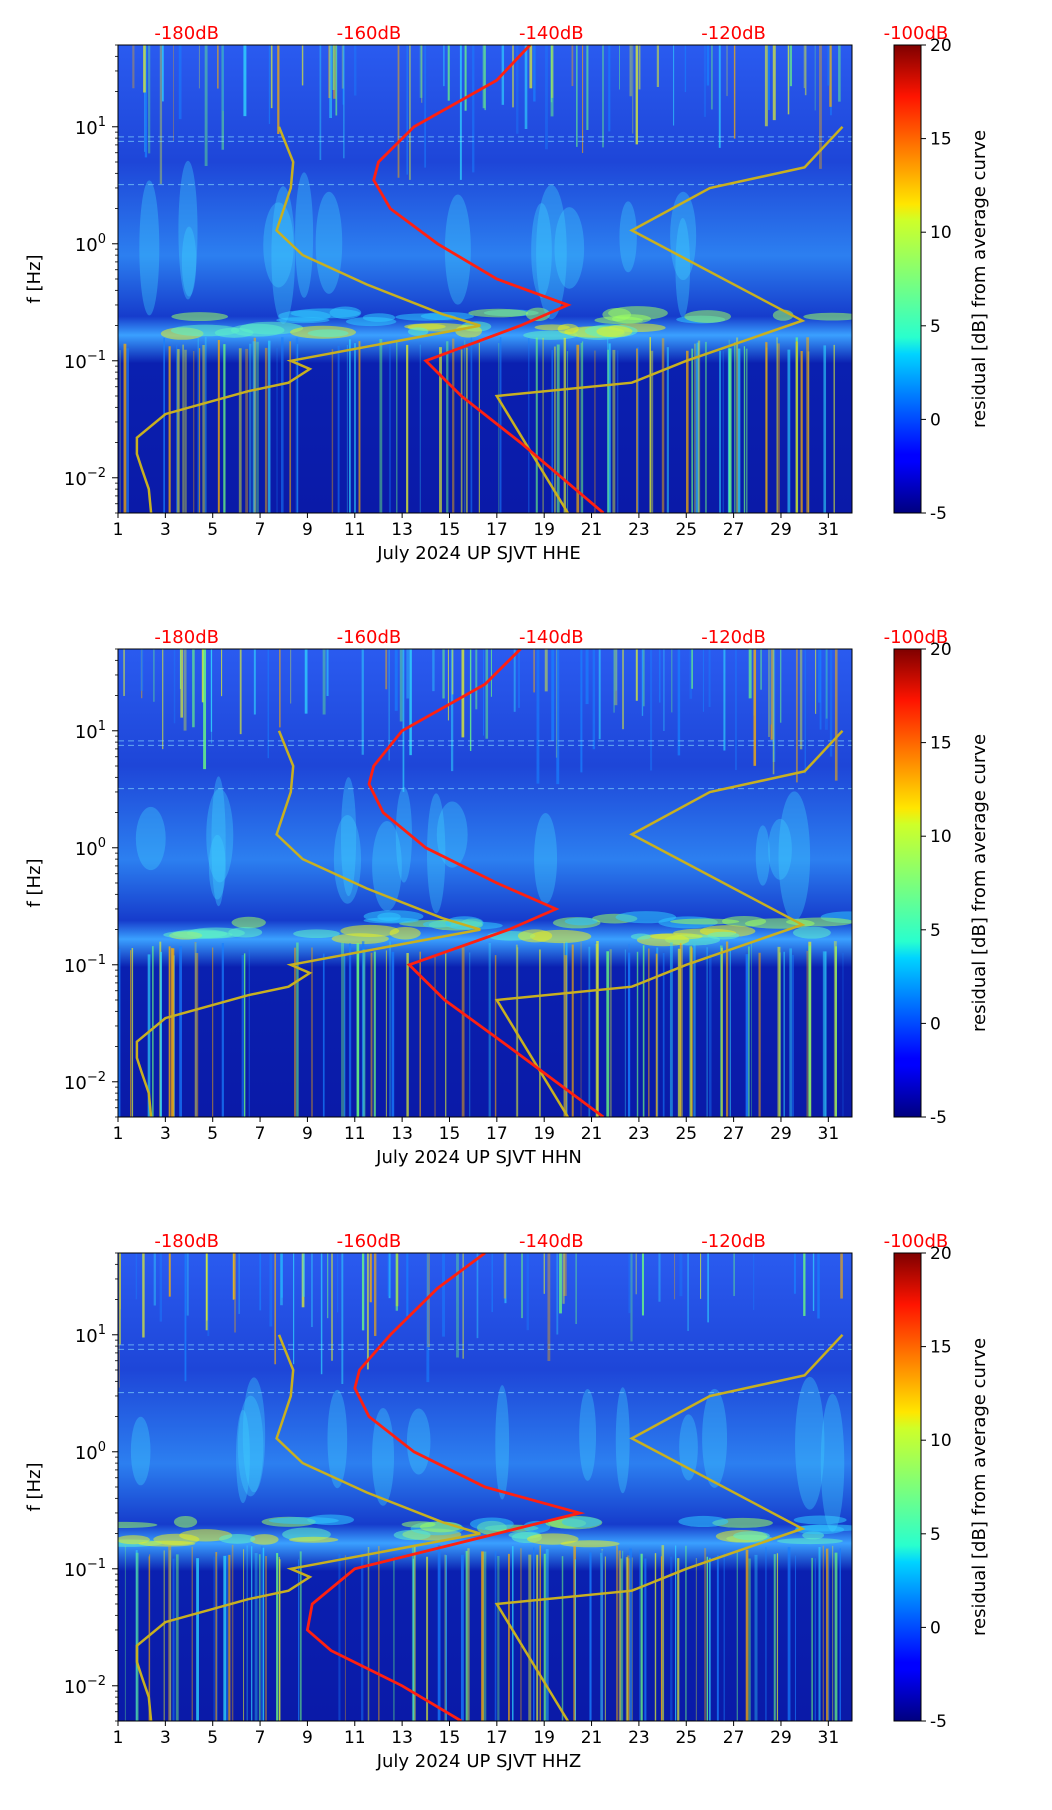 This screenshot has width=1052, height=1810. I want to click on colorbar-tick-label: 0, so click(935, 1024).